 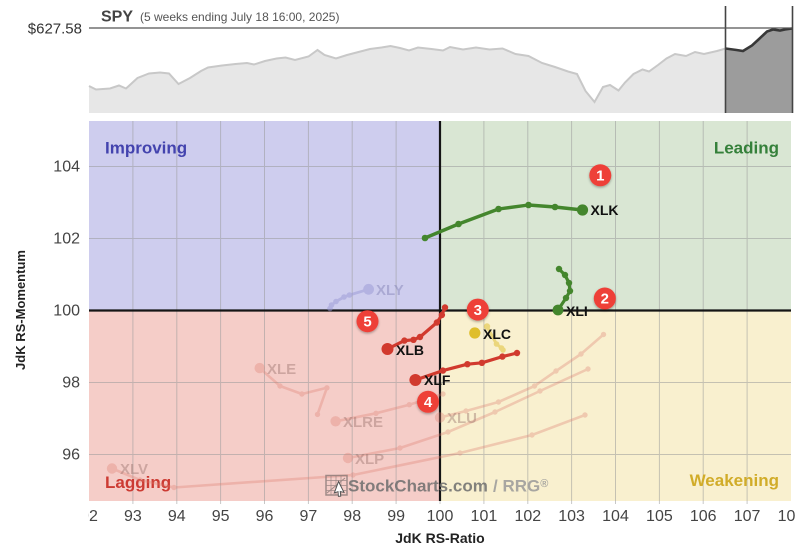 I want to click on svg-text: XLP, so click(x=369, y=459).